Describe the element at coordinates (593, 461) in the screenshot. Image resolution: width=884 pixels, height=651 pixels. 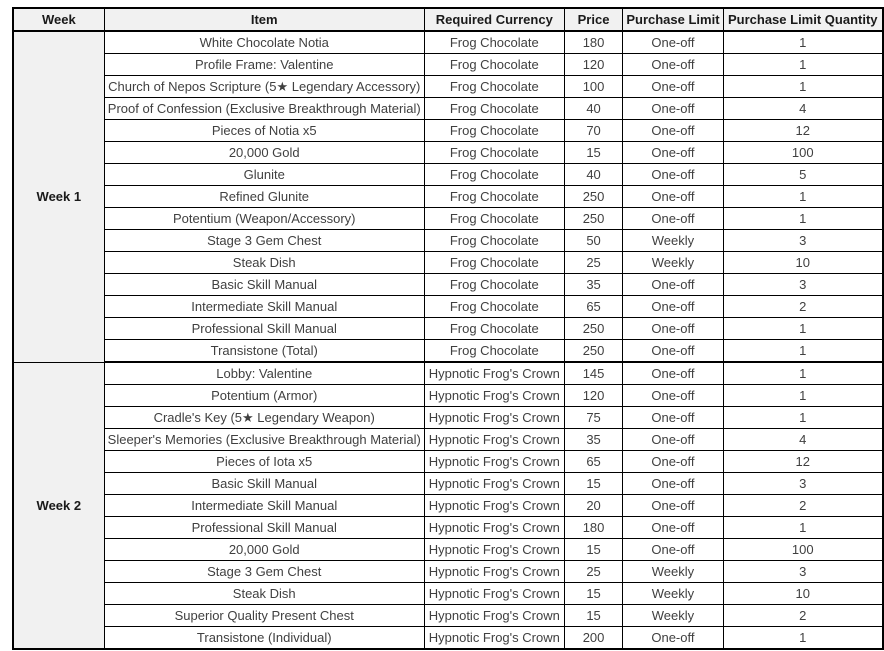
I see `cell-price: 65` at that location.